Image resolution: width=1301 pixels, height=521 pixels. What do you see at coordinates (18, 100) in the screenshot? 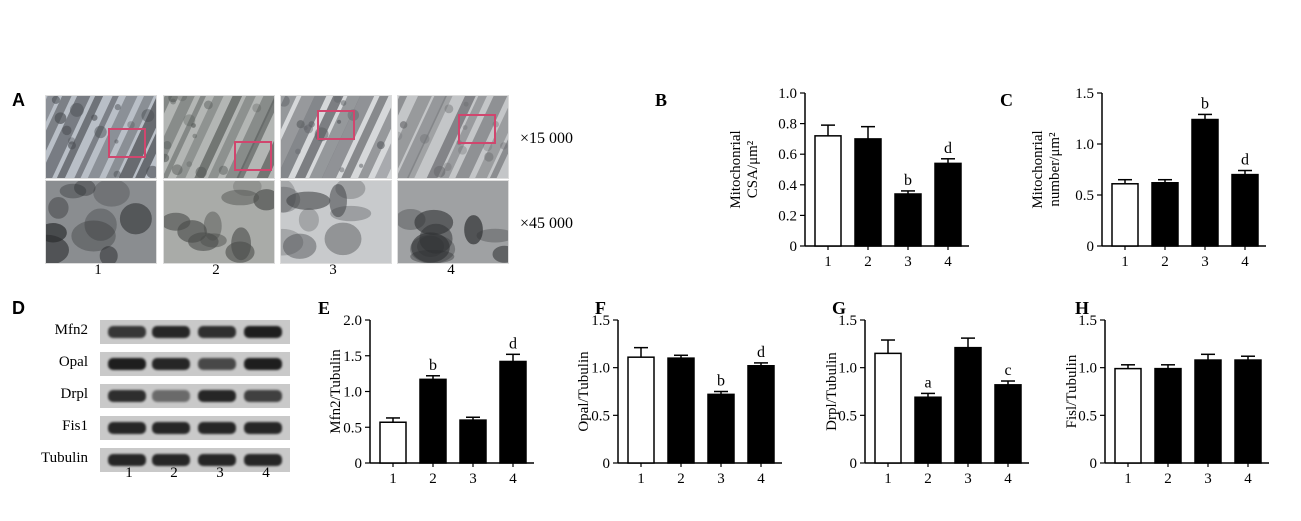
I see `panel-letter-a: A` at bounding box center [18, 100].